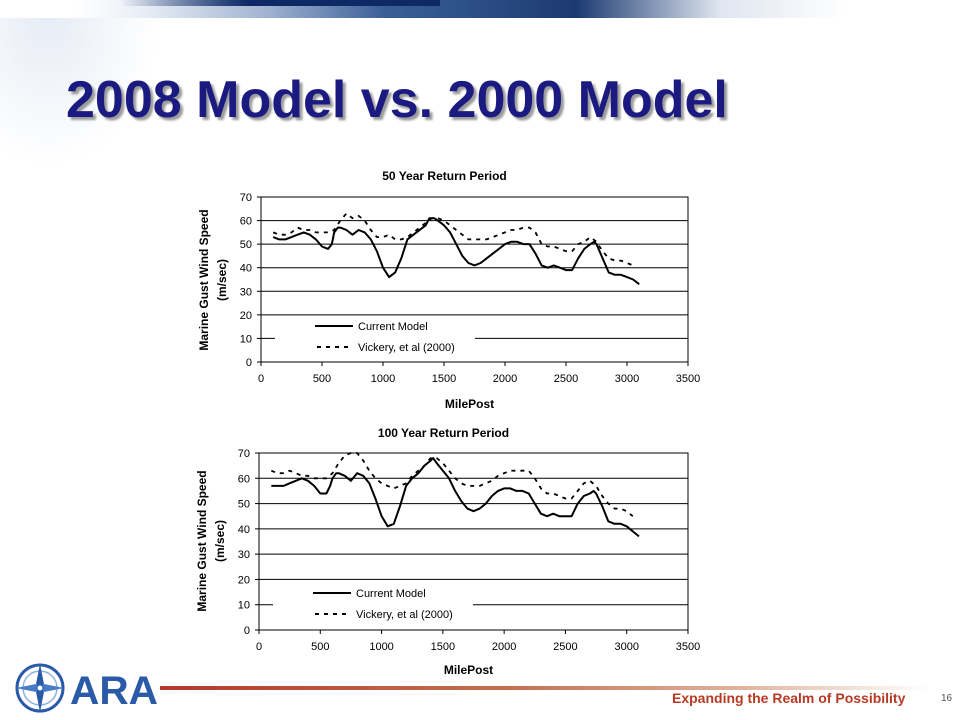 The width and height of the screenshot is (960, 720). What do you see at coordinates (280, 3) in the screenshot?
I see `header-accent-band` at bounding box center [280, 3].